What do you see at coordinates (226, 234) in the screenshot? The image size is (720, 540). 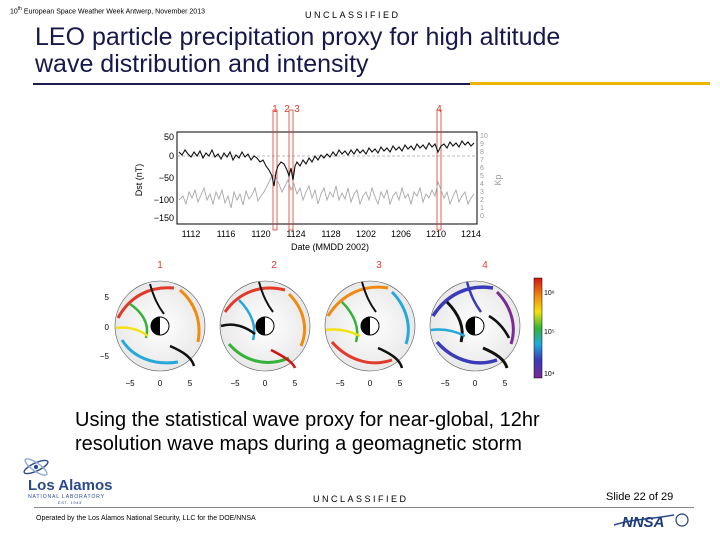 I see `x-tick-1116: 1116` at bounding box center [226, 234].